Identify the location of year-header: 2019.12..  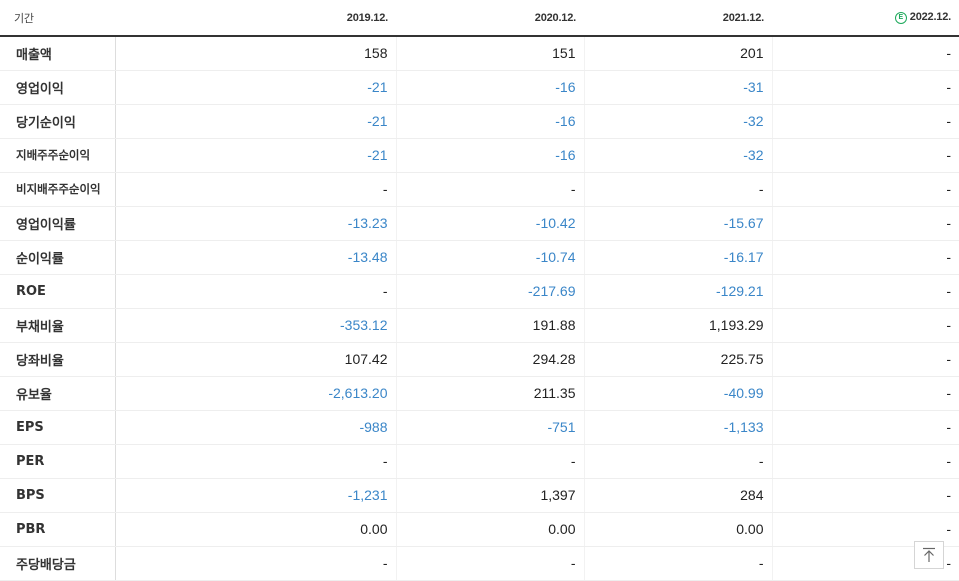
(255, 18).